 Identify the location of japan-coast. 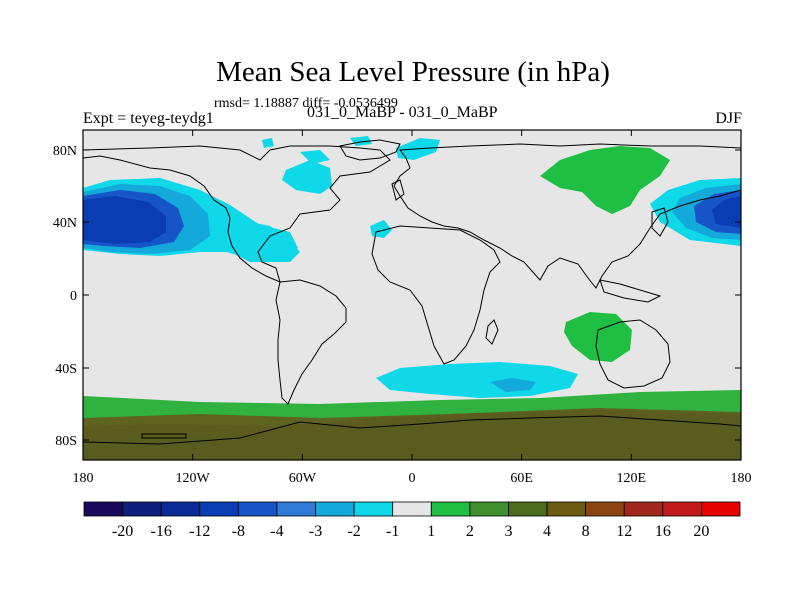
(660, 222).